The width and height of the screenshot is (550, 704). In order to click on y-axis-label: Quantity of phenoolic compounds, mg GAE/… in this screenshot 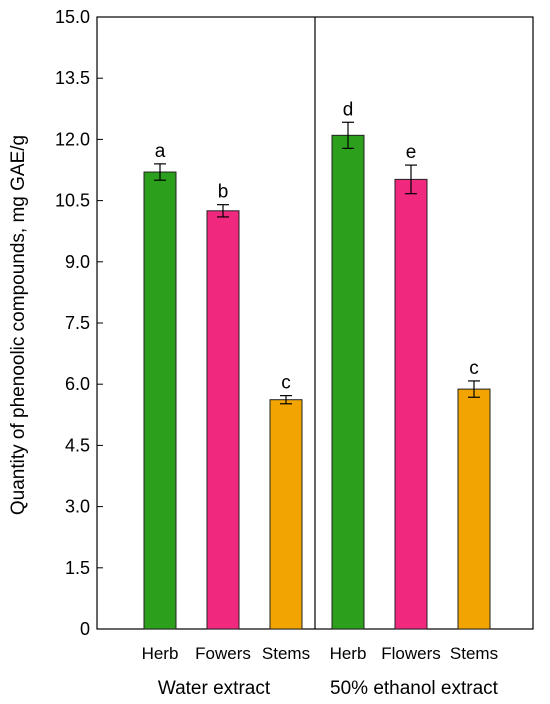, I will do `click(18, 325)`.